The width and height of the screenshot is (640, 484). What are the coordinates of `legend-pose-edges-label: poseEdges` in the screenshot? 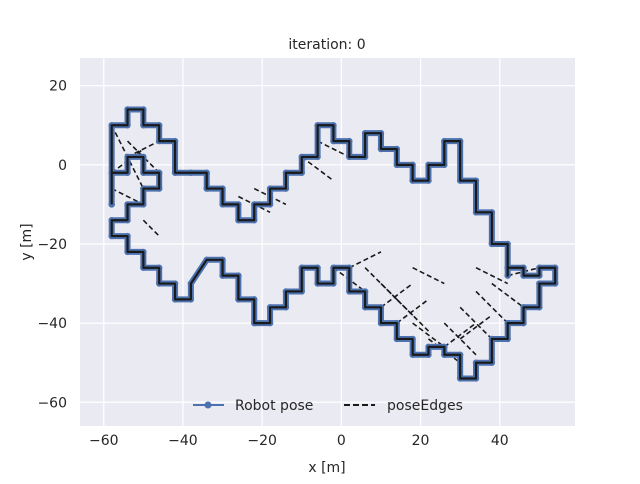 It's located at (425, 406).